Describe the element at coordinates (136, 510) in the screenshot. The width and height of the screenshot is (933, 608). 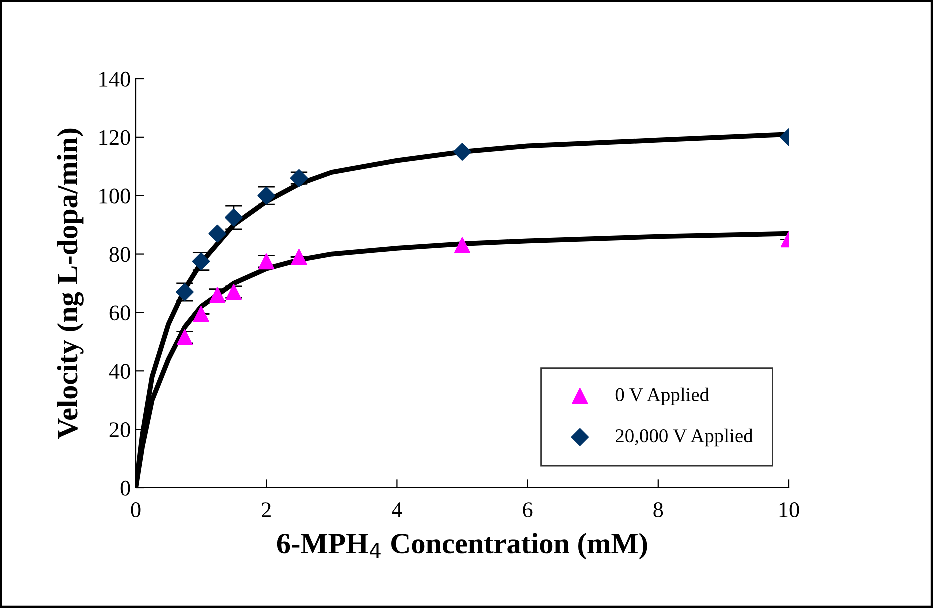
I see `x-tick-label: 0` at that location.